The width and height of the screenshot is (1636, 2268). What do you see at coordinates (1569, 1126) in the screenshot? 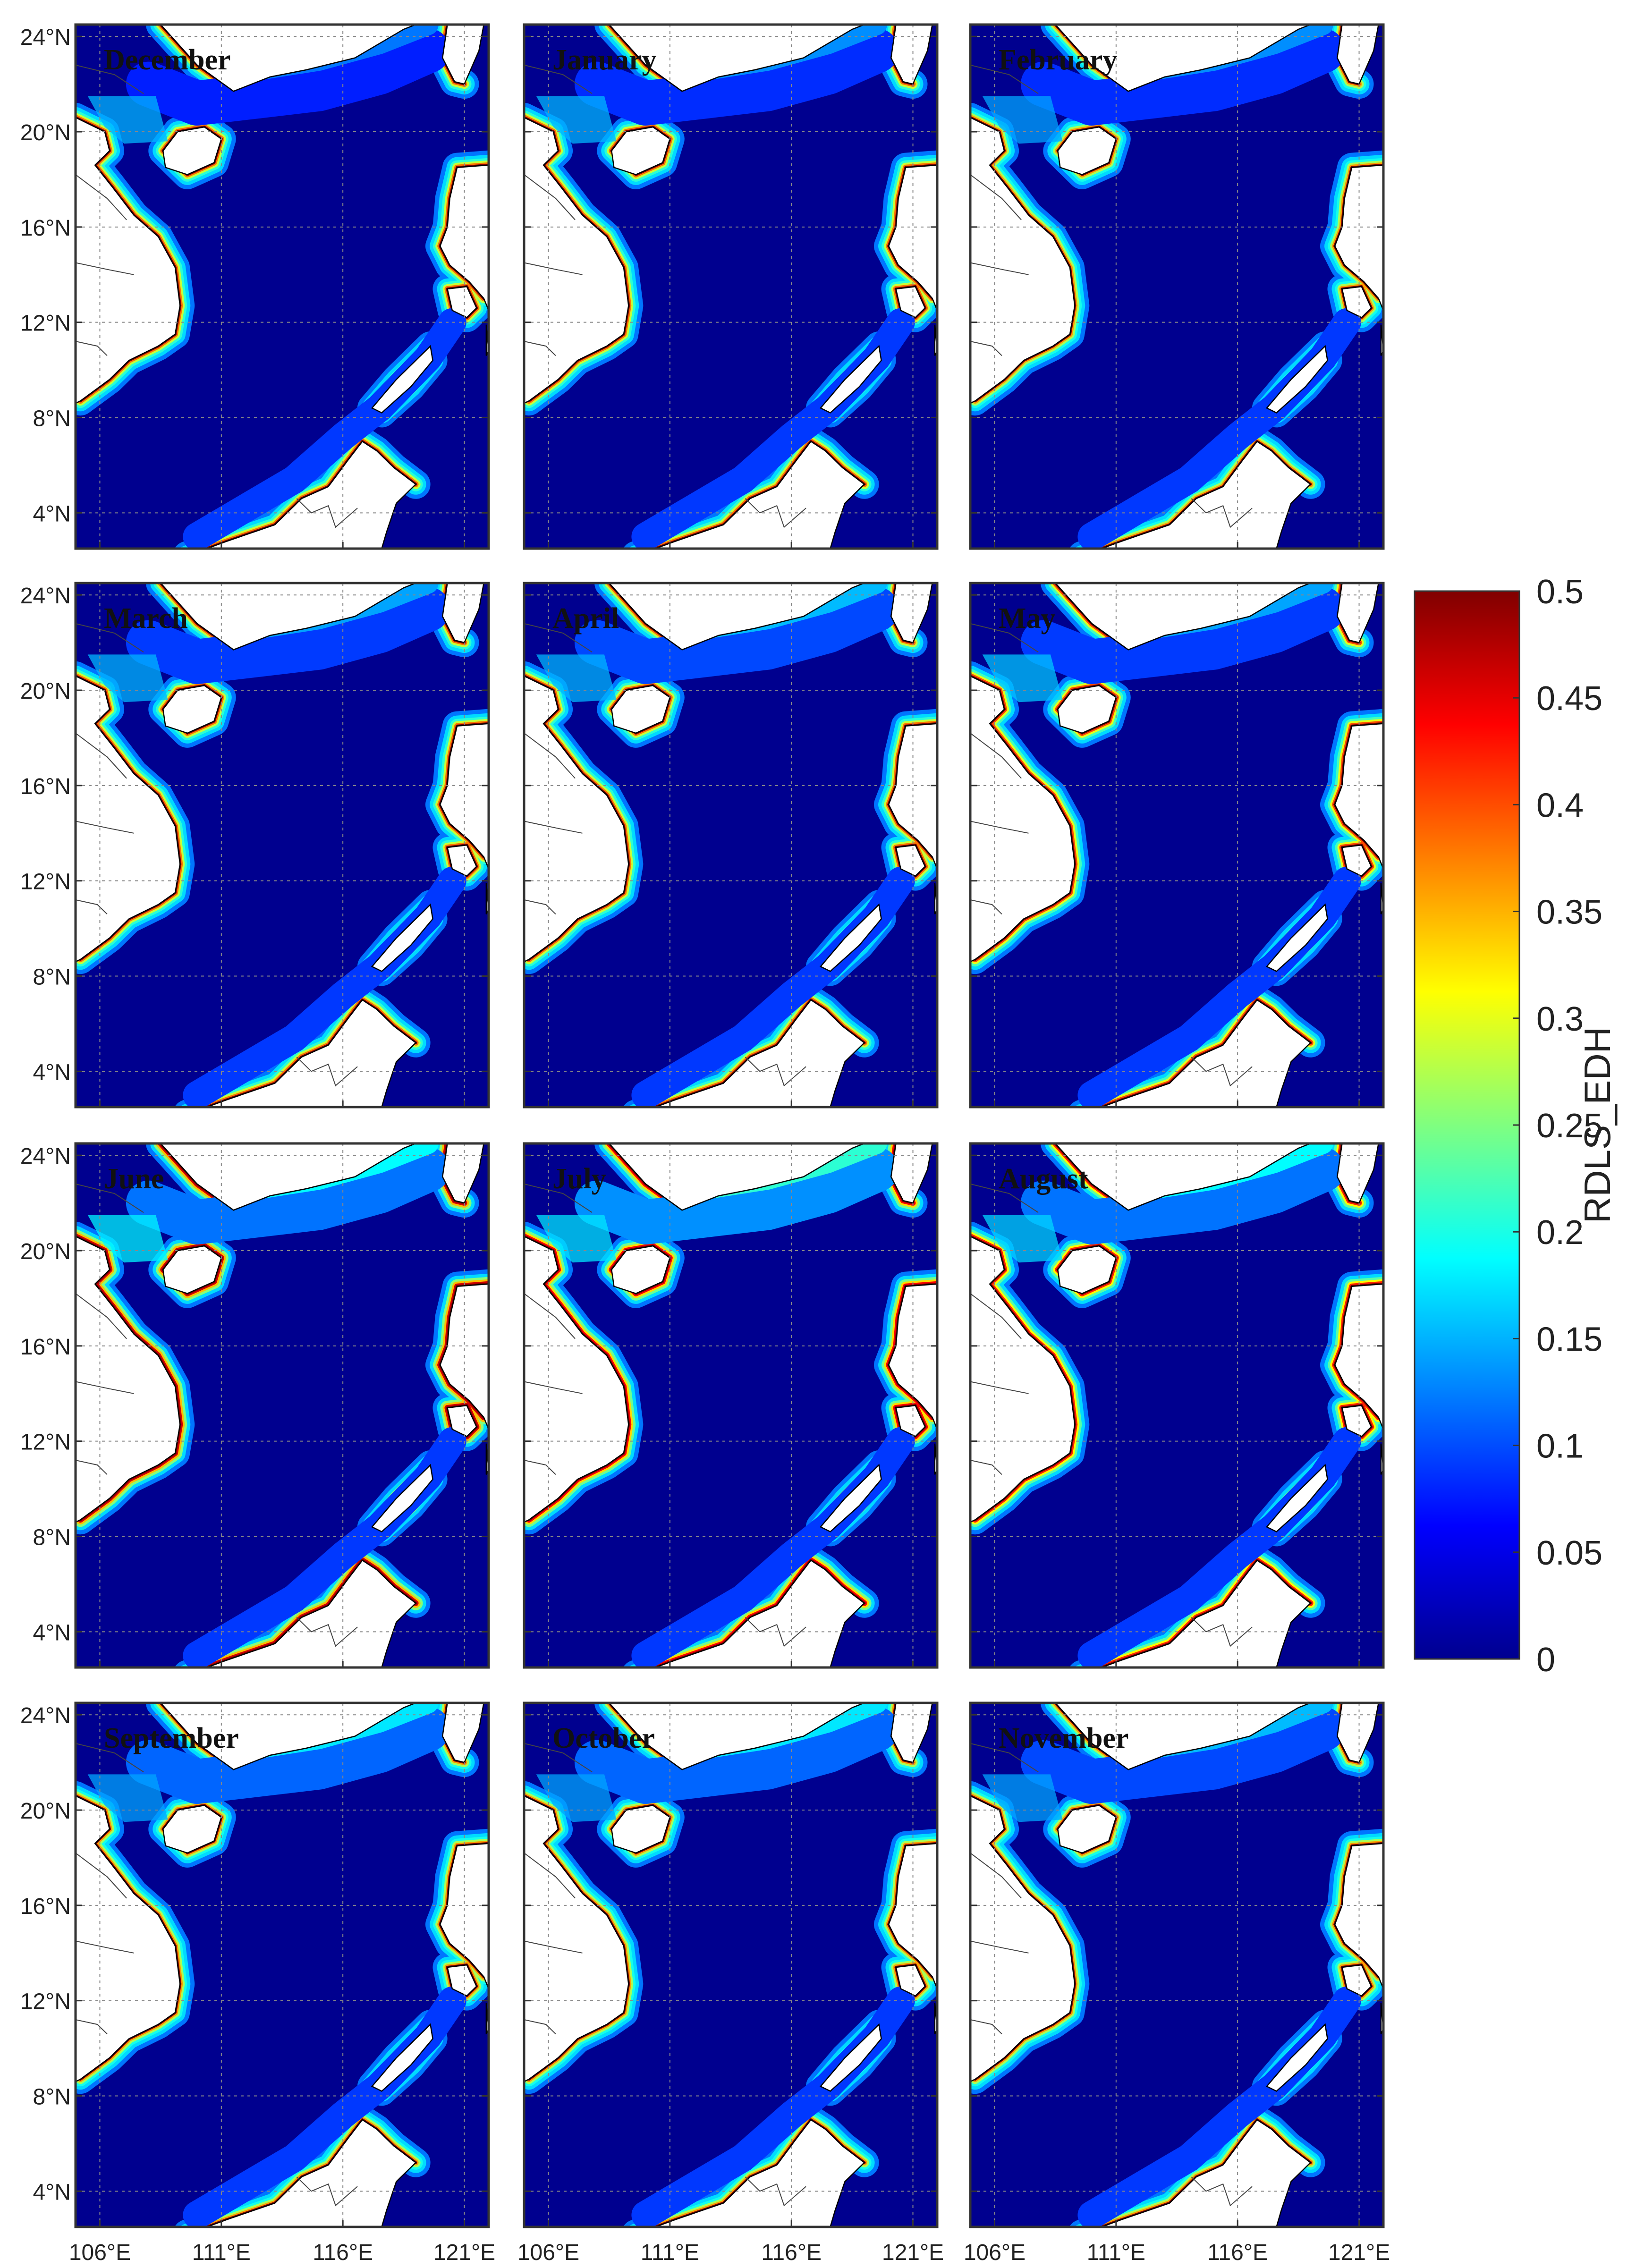
I see `colorbar-tick-label: 0.25` at bounding box center [1569, 1126].